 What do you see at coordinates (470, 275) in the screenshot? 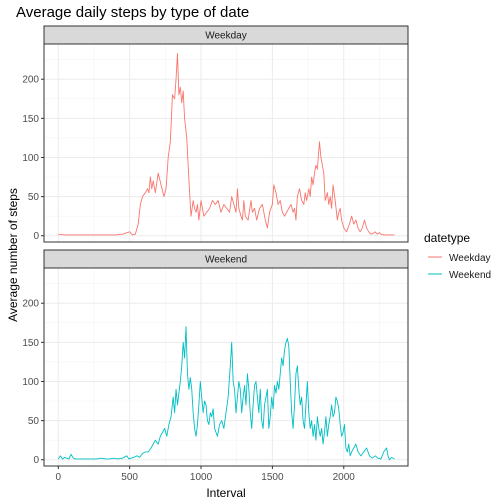
I see `legend-label-weekend: Weekend` at bounding box center [470, 275].